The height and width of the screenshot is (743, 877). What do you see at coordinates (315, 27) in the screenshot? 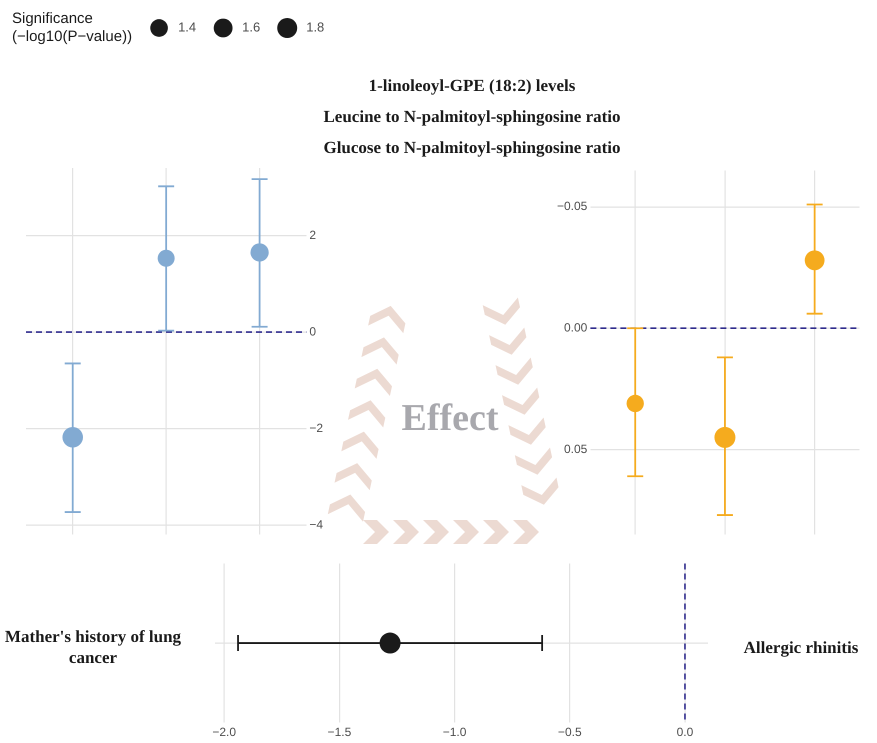
I see `legend-label: 1.8` at bounding box center [315, 27].